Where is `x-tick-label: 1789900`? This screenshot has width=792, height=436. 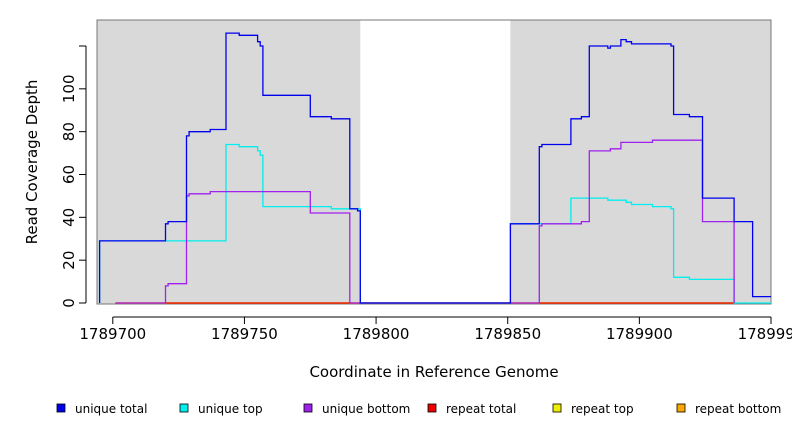 x-tick-label: 1789900 is located at coordinates (639, 334).